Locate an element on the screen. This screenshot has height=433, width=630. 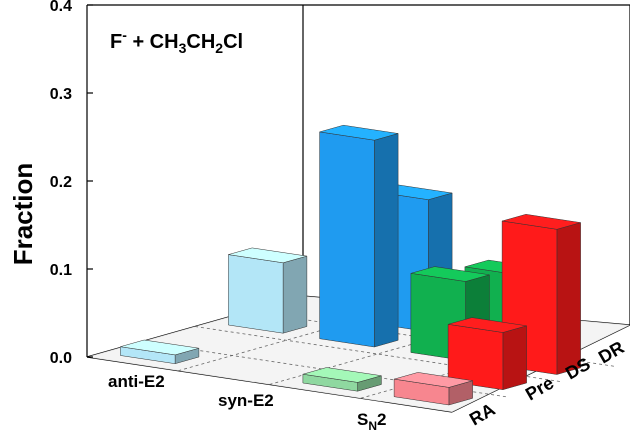
x-tick-label-sn2-after: 2 is located at coordinates (381, 419).